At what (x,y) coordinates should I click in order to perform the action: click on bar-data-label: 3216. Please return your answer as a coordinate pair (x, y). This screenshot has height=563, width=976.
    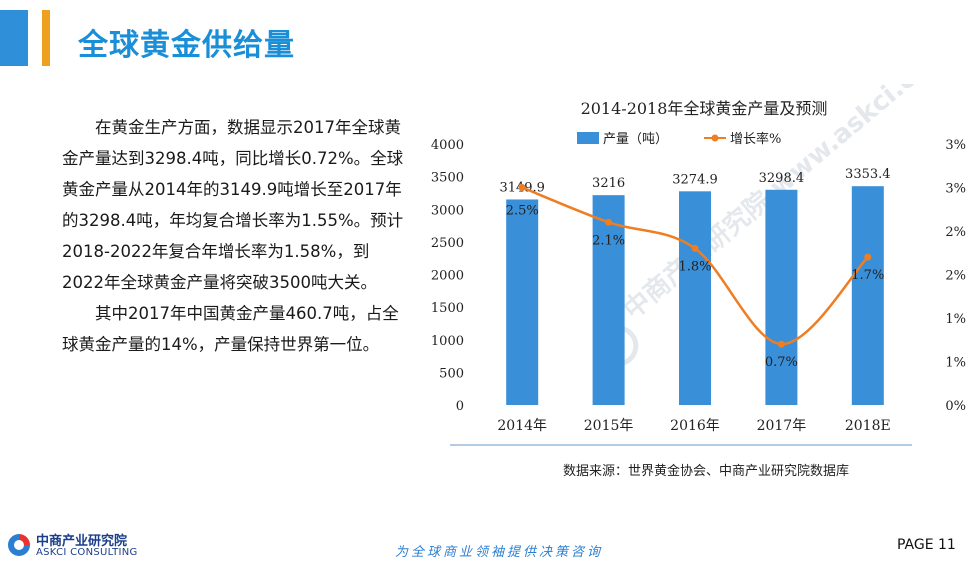
    Looking at the image, I should click on (608, 183).